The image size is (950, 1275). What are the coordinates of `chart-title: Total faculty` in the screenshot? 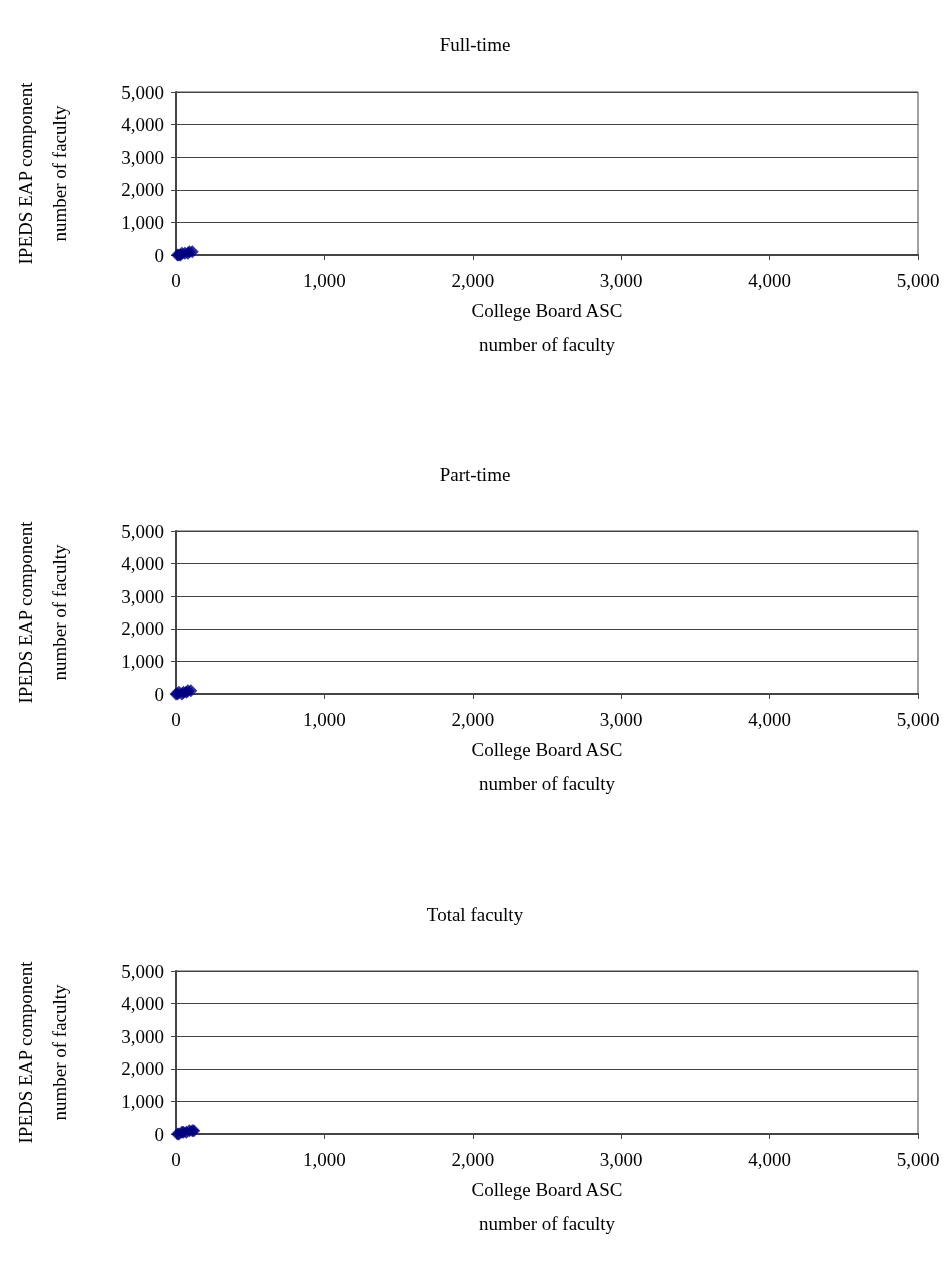 It's located at (475, 914).